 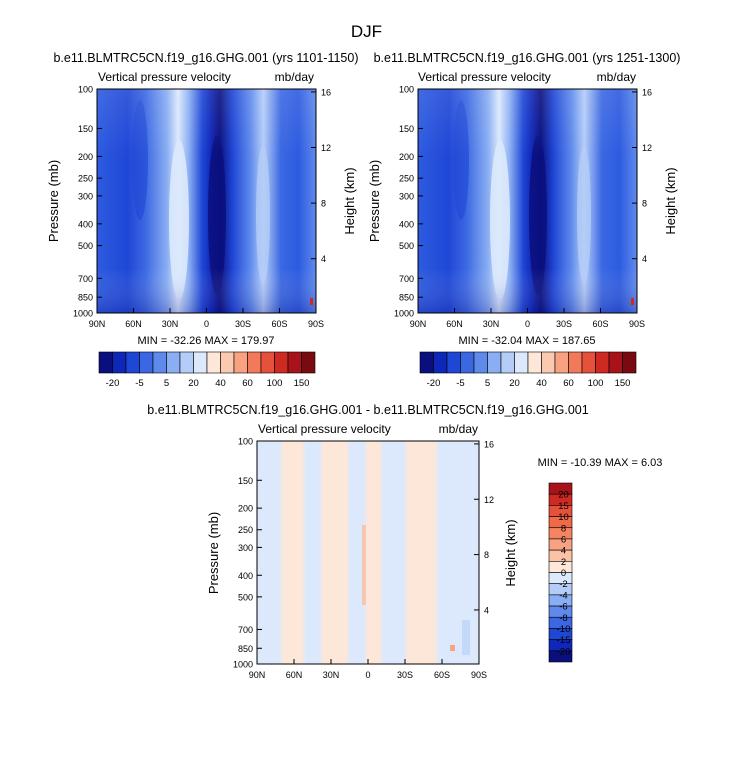 I want to click on panel-1-x-ticks: 90N 60N 30N 0 30S 60S 90S, so click(x=206, y=318).